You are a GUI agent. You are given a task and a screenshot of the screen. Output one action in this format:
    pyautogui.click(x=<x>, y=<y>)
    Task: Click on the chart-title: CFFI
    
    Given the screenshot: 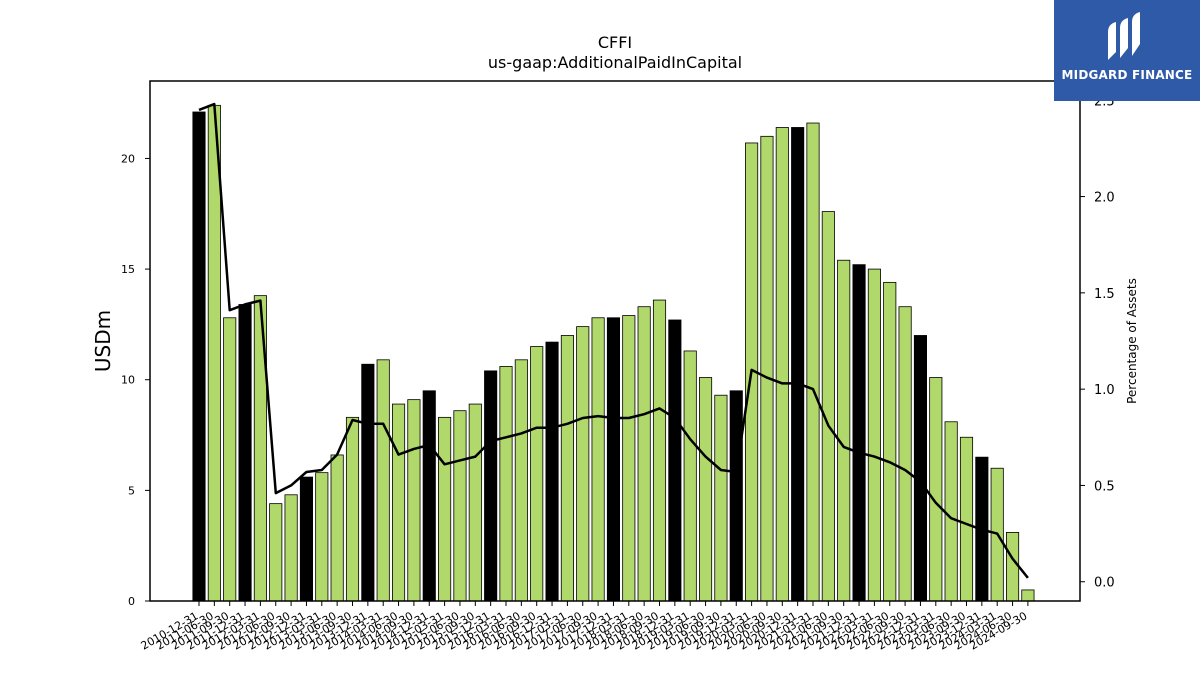 What is the action you would take?
    pyautogui.click(x=615, y=42)
    